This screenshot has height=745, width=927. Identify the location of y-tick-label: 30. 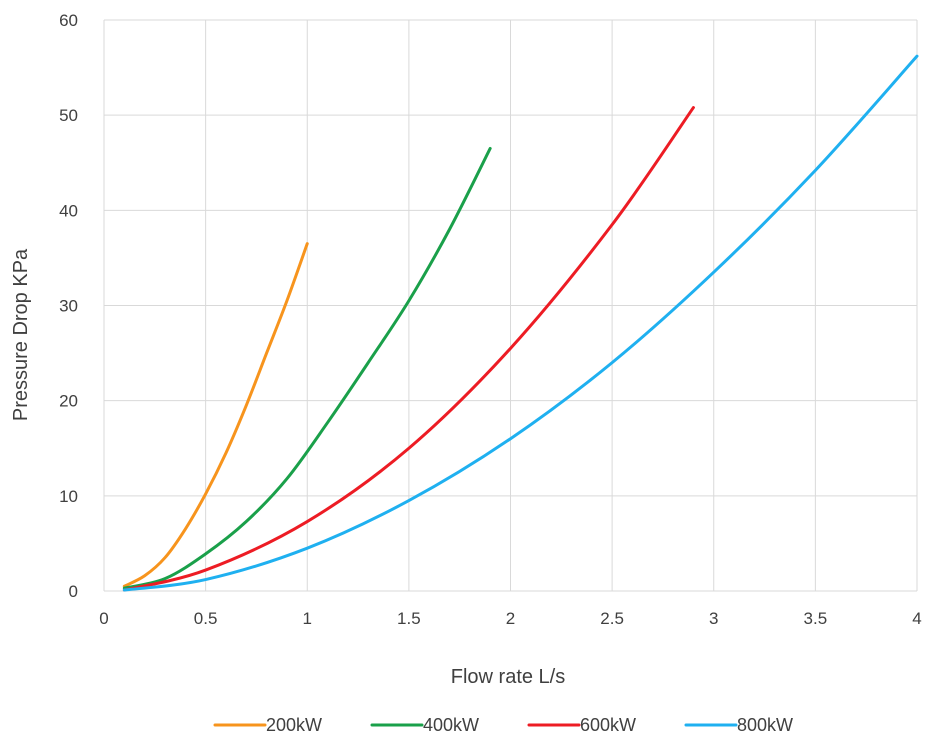
(68, 306).